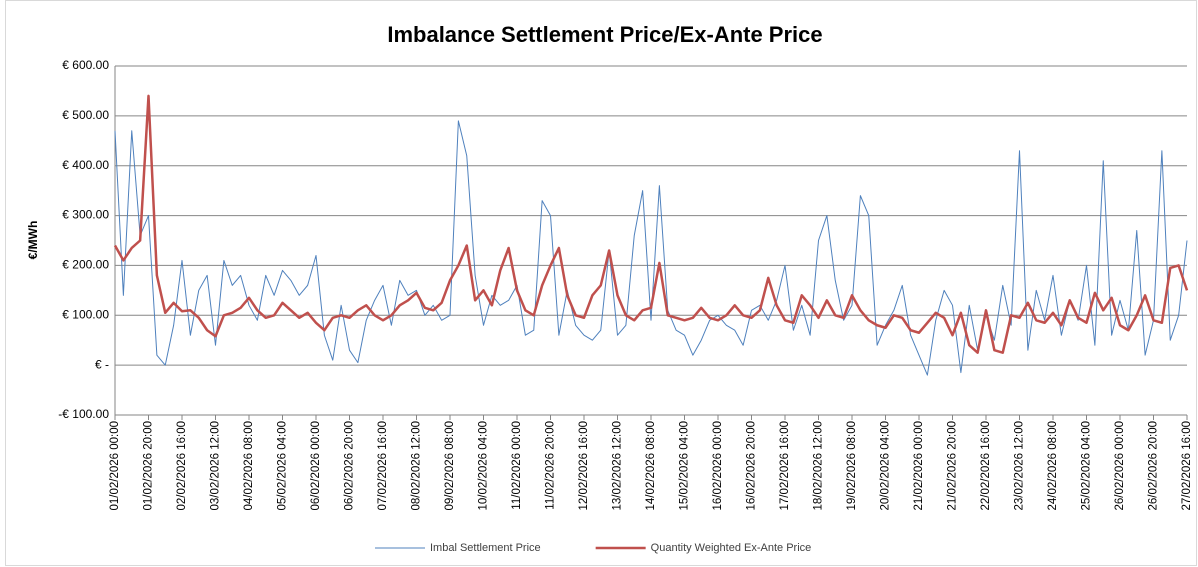 This screenshot has width=1198, height=567. What do you see at coordinates (517, 465) in the screenshot?
I see `x-tick-label: 11/02/2026 00:00` at bounding box center [517, 465].